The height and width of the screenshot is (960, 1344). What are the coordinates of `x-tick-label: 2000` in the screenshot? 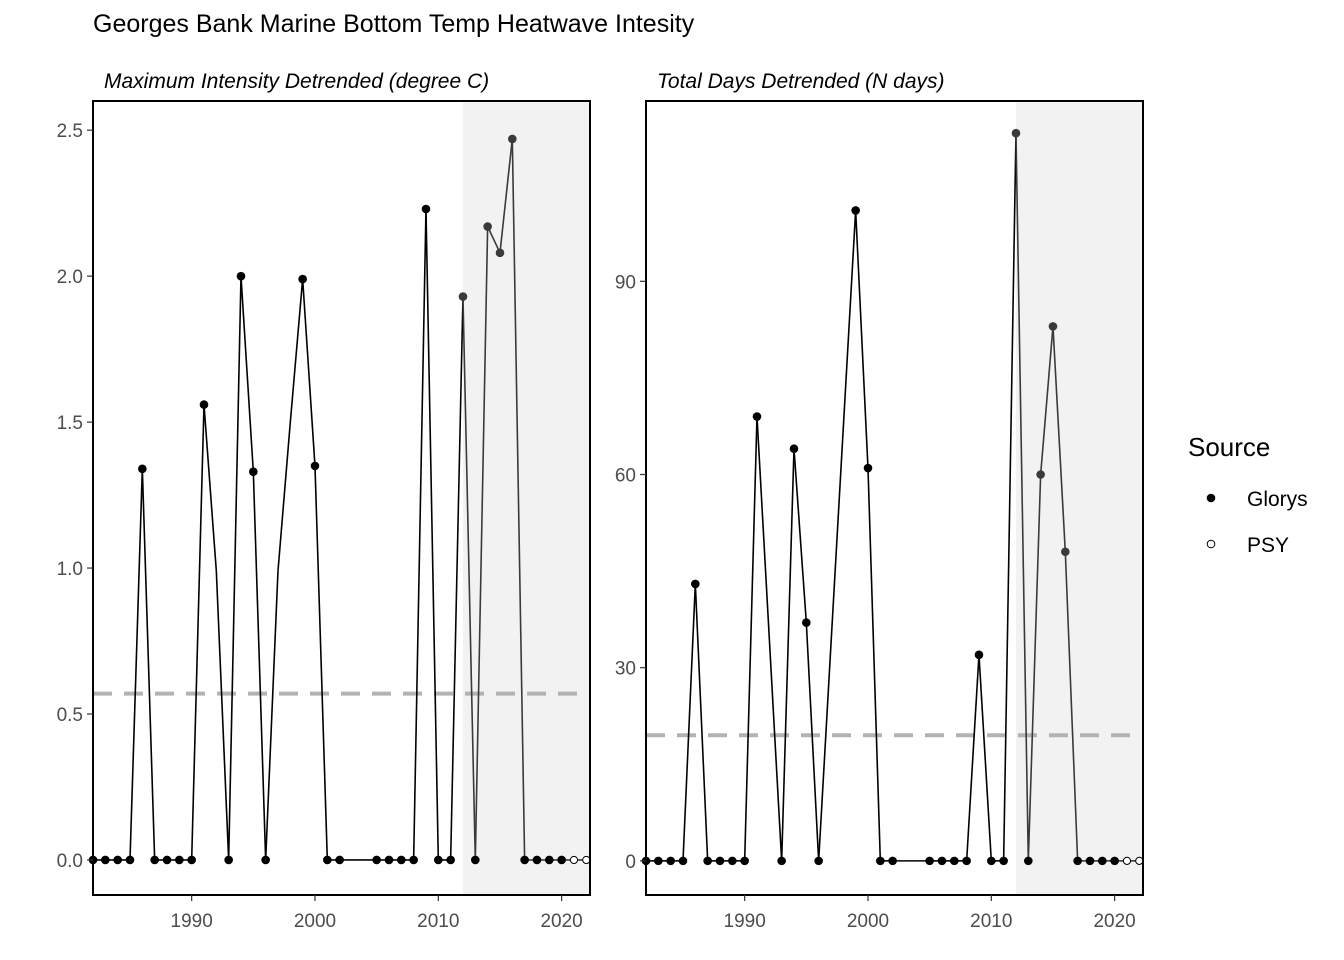 It's located at (868, 921).